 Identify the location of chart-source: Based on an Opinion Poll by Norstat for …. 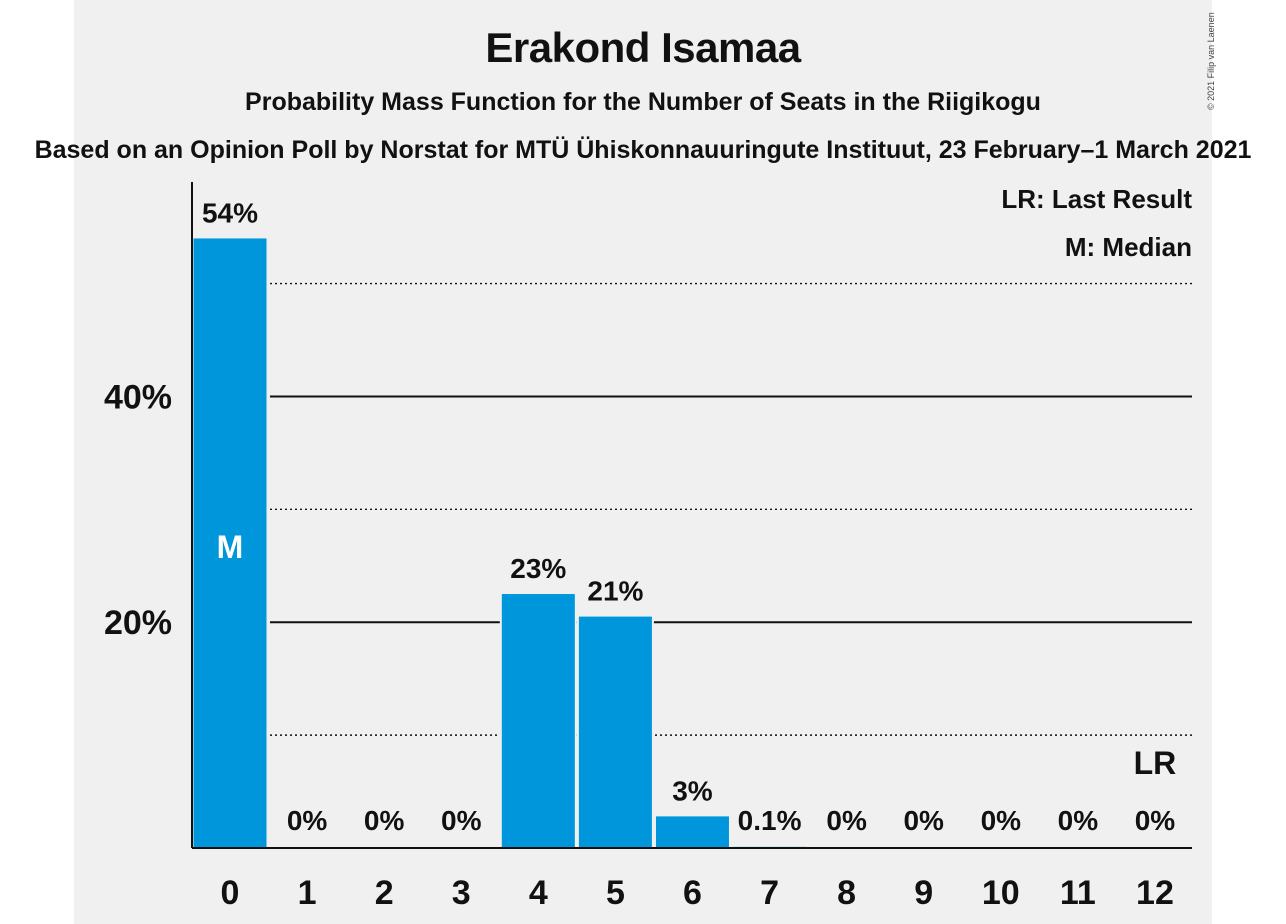
(643, 150).